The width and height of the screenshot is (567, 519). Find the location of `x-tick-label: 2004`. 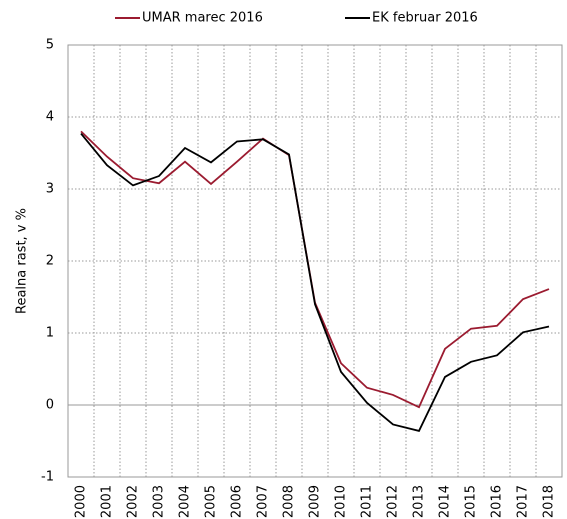

x-tick-label: 2004 is located at coordinates (185, 501).